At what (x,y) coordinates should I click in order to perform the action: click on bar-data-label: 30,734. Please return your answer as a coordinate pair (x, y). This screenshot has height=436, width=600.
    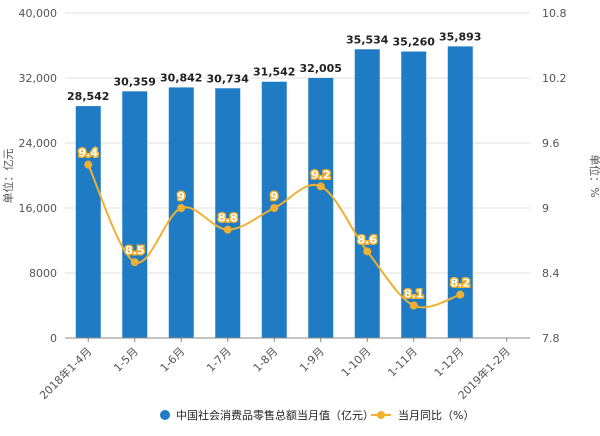
    Looking at the image, I should click on (228, 78).